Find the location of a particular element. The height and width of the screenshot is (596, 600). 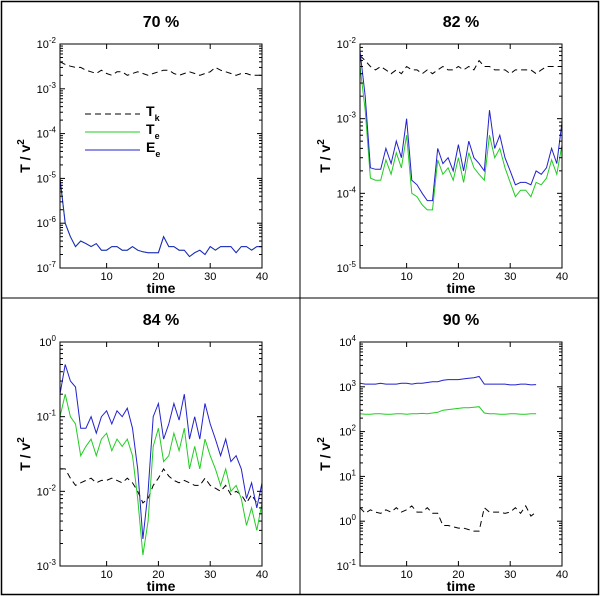

y-tick-label: 10⁻⁷ is located at coordinates (47, 267).